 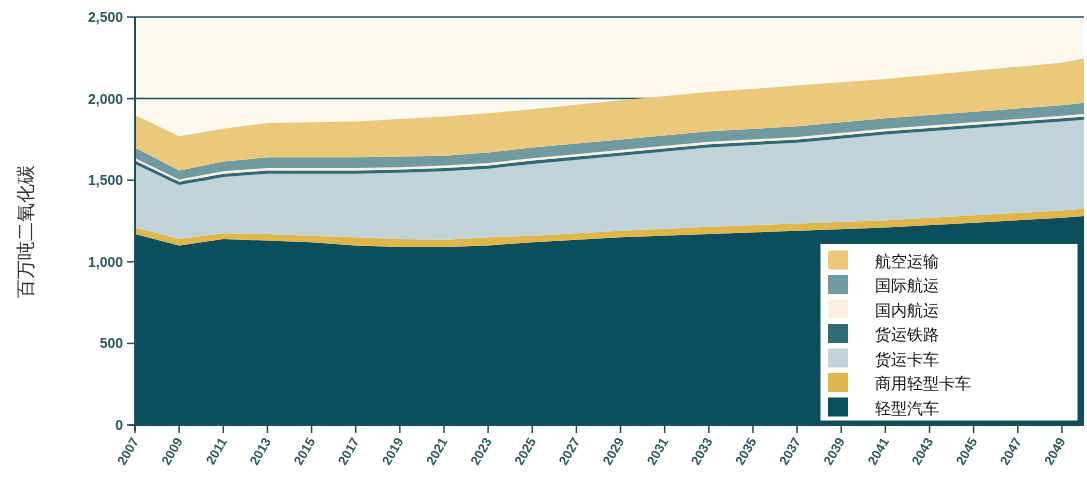 What do you see at coordinates (105, 261) in the screenshot?
I see `y-tick-label: 1,000` at bounding box center [105, 261].